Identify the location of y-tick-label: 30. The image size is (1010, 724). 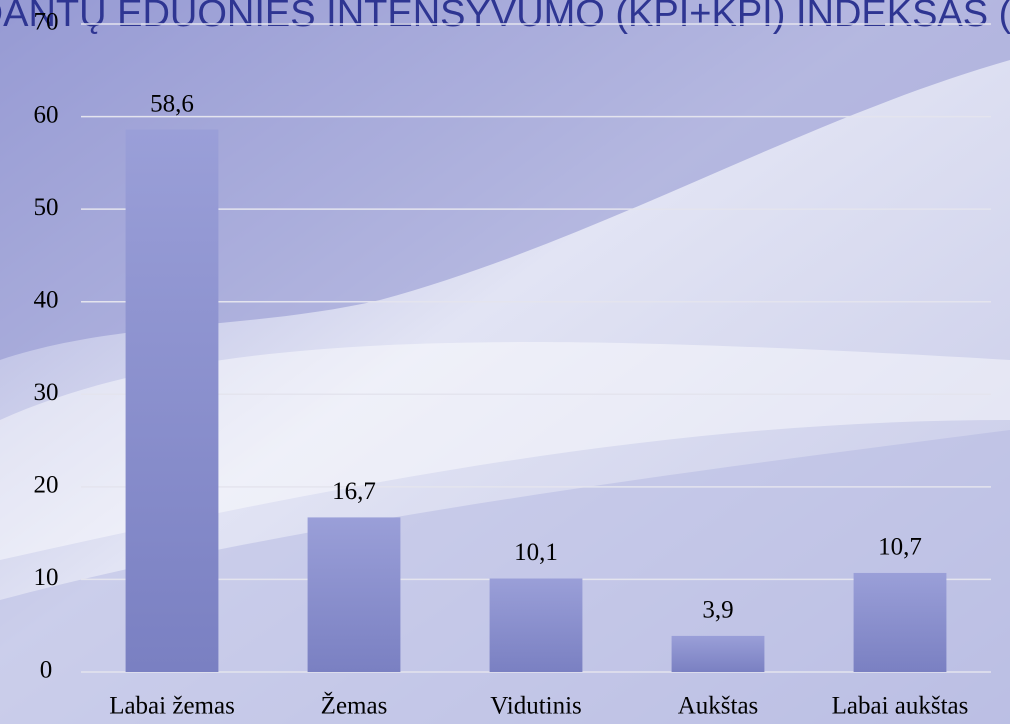
(46, 392).